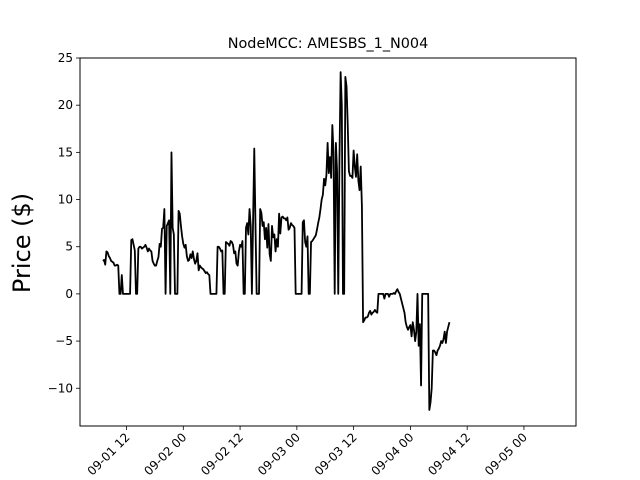  I want to click on y-tick-label: 5, so click(69, 247).